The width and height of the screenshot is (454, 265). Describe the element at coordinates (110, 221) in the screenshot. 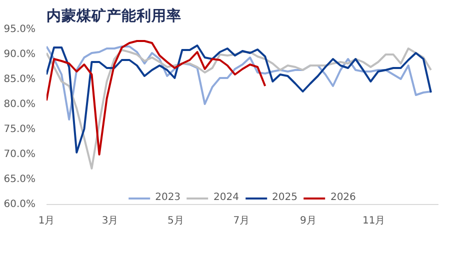

I see `x-tick-label: 3月` at that location.